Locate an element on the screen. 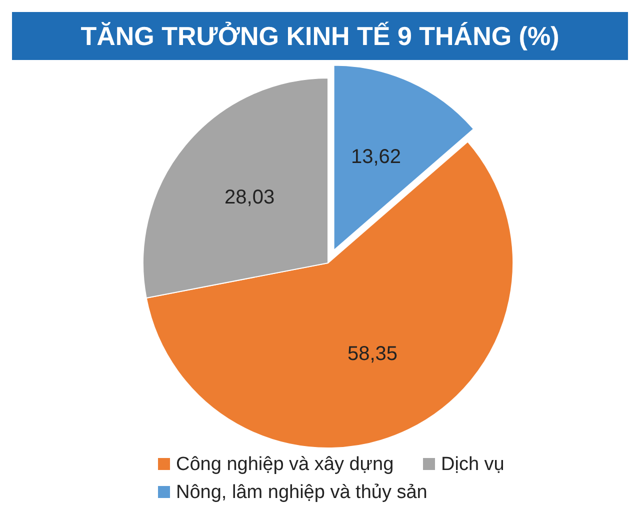  data-label: 58,35 is located at coordinates (372, 353).